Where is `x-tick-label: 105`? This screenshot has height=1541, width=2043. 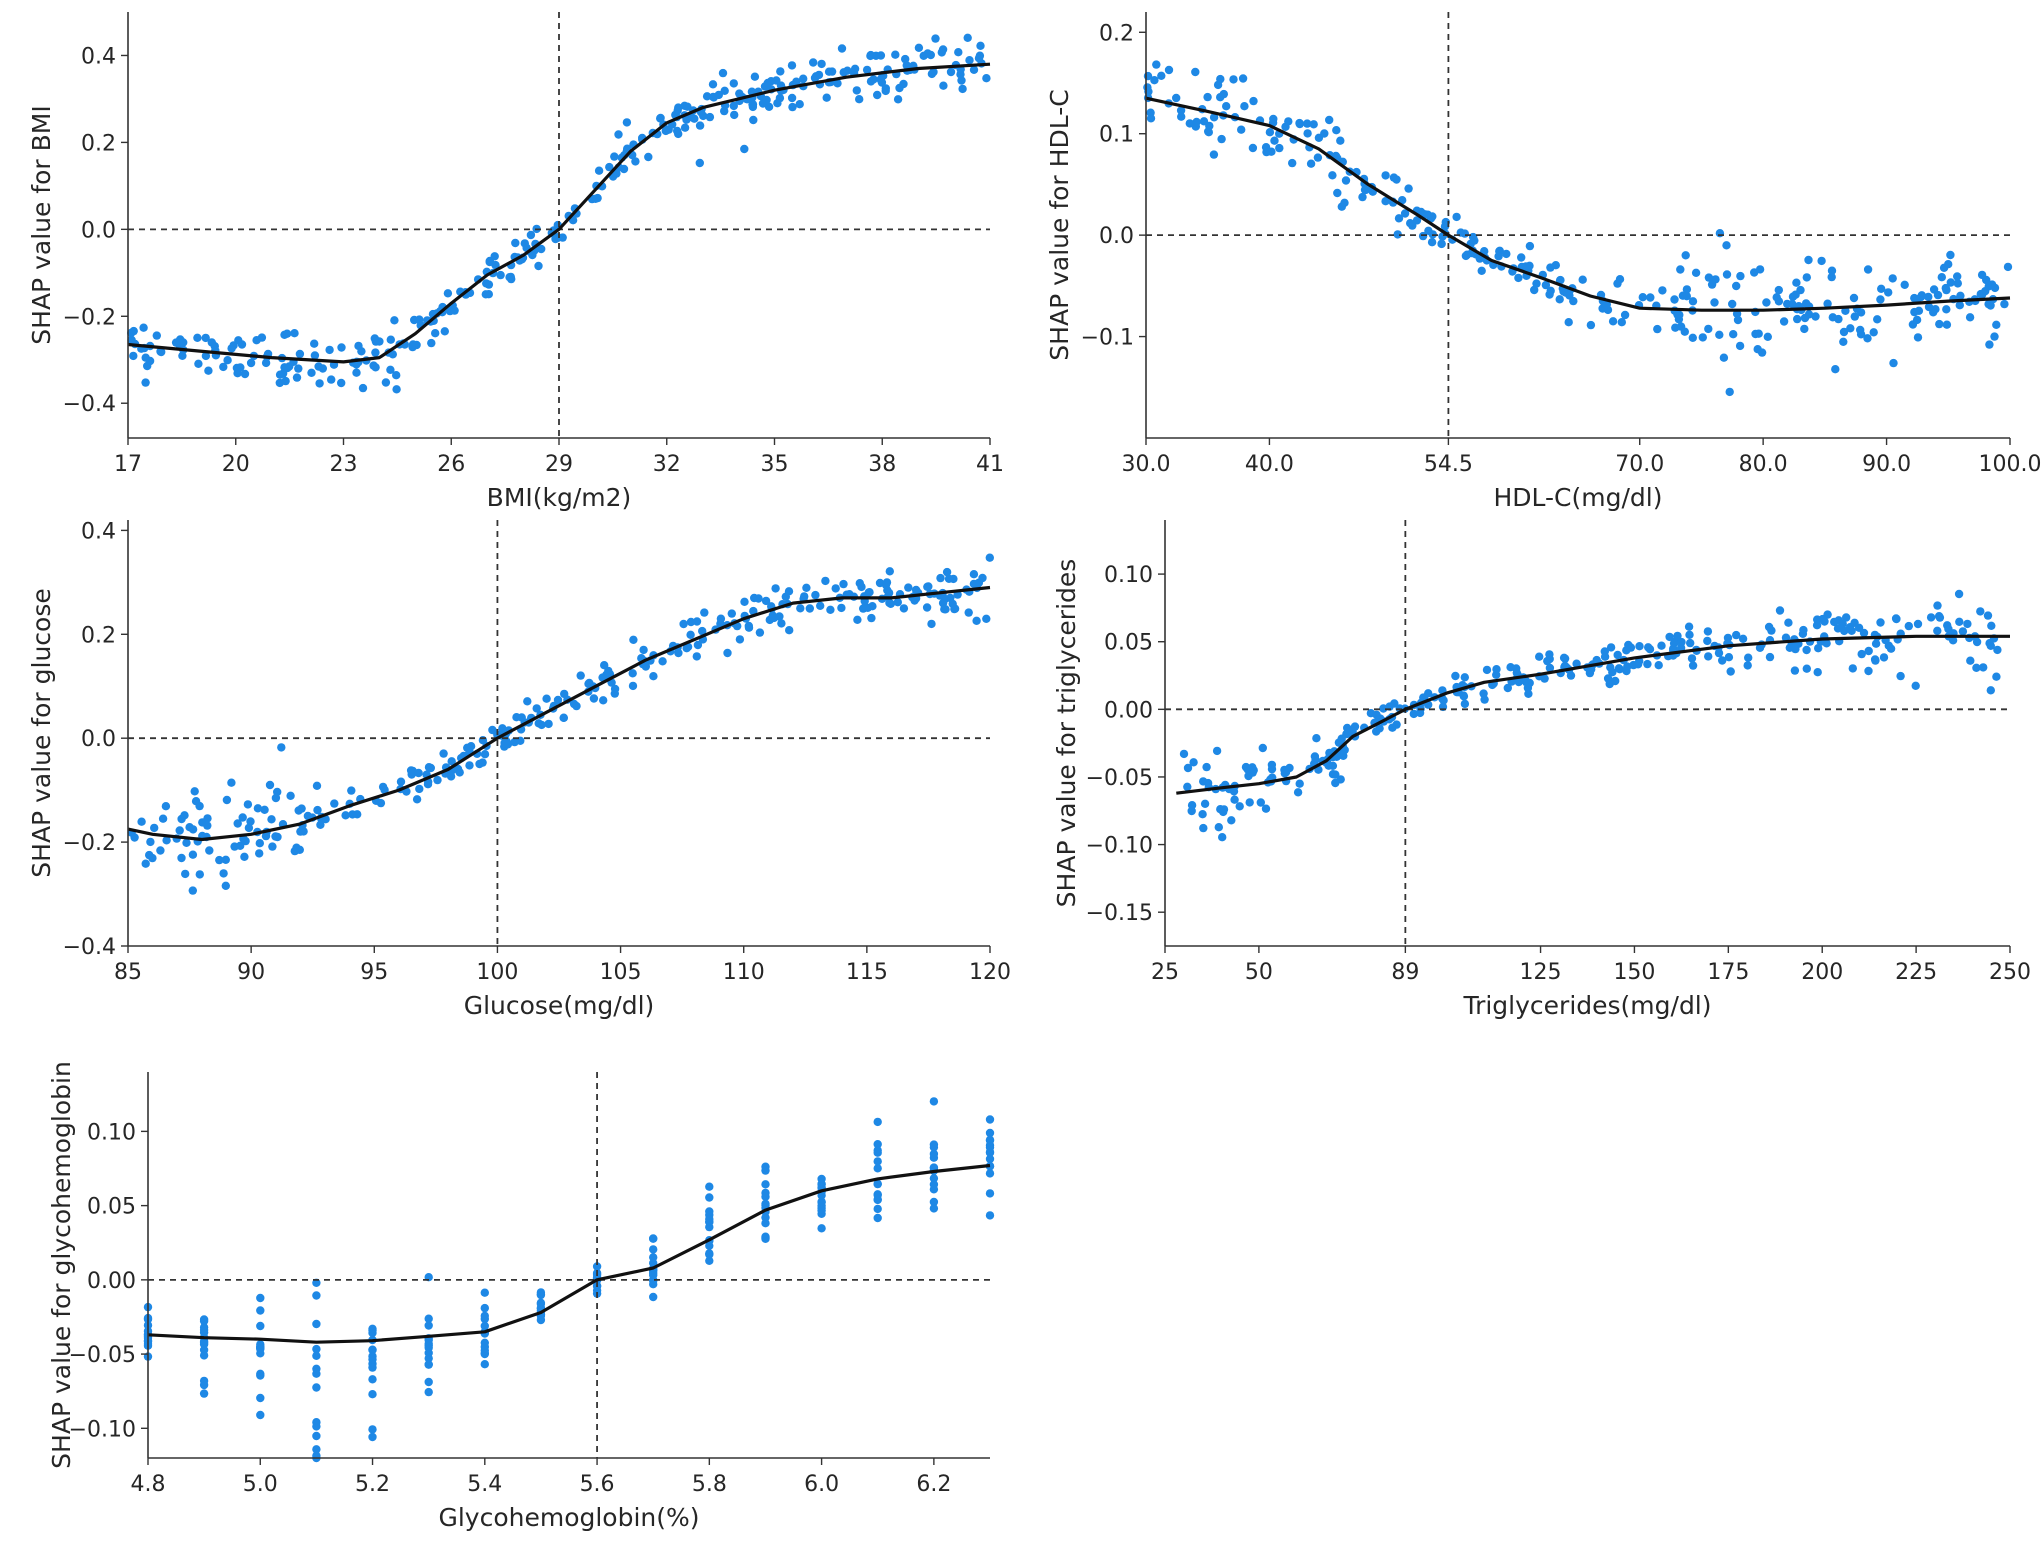
x-tick-label: 105 is located at coordinates (621, 972).